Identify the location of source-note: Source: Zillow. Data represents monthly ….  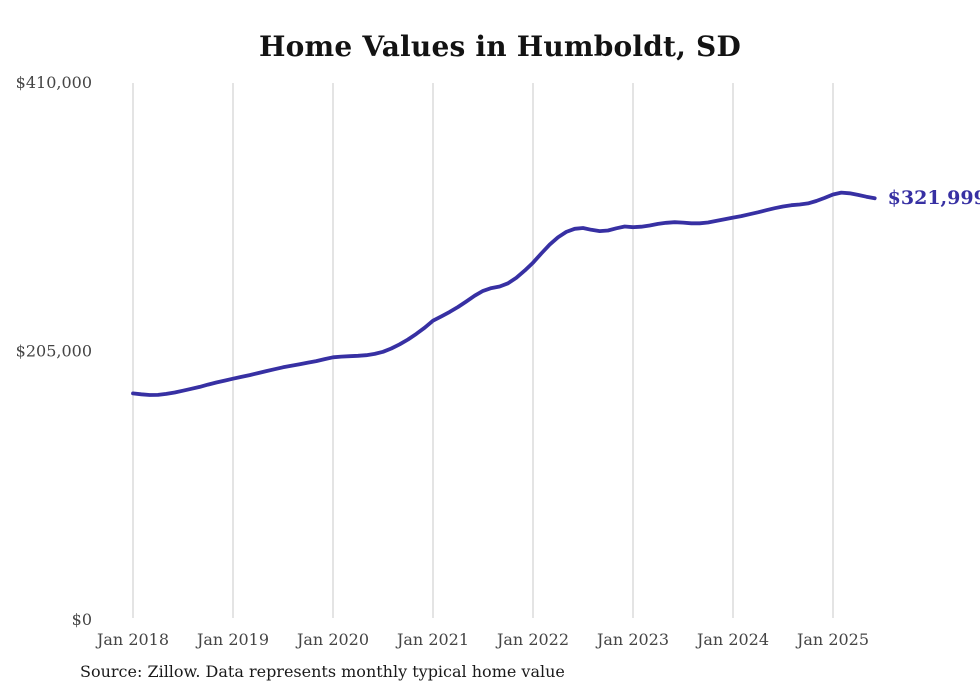
(322, 671).